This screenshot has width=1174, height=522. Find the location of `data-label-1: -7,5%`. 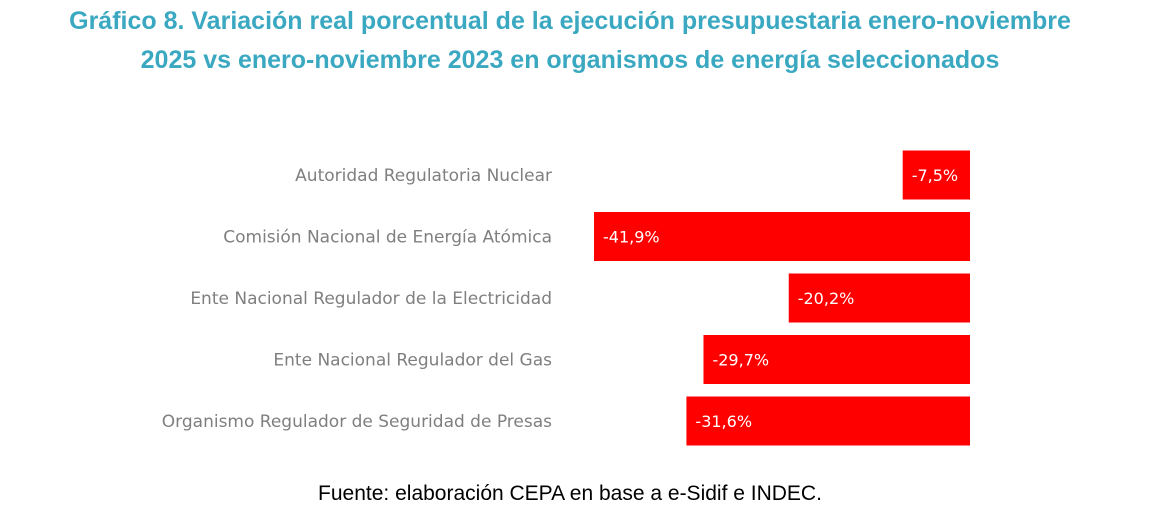

data-label-1: -7,5% is located at coordinates (935, 175).